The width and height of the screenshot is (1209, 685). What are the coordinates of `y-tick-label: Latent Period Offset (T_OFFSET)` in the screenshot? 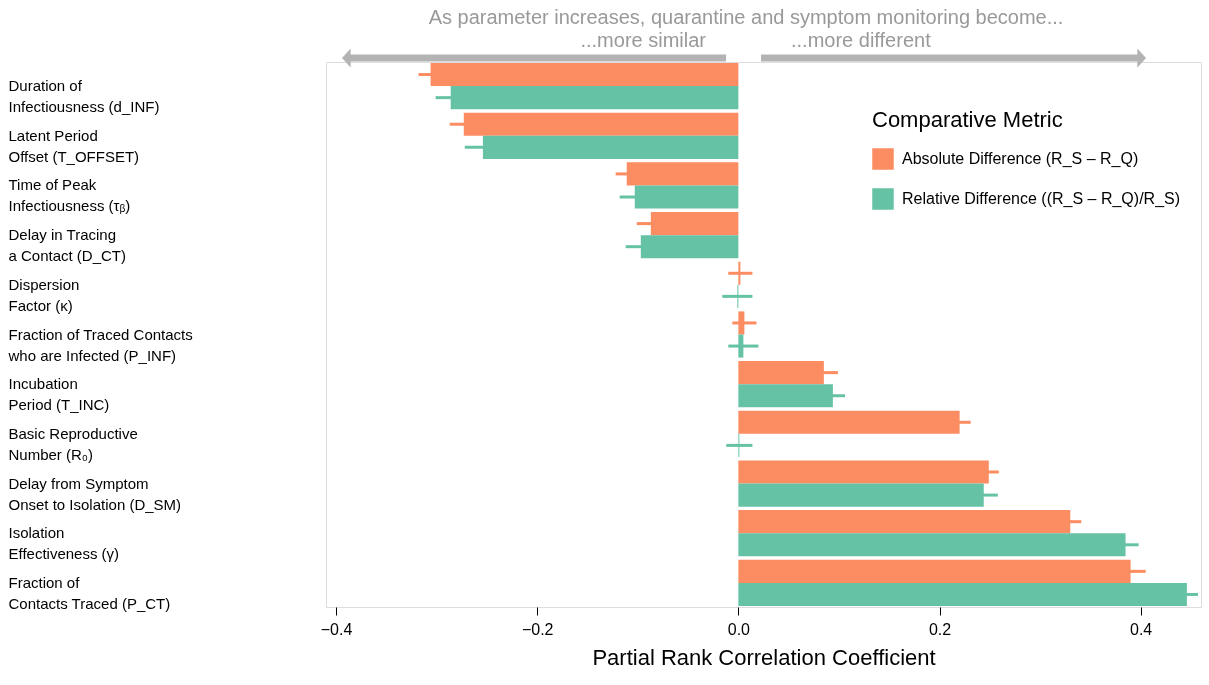 It's located at (74, 145).